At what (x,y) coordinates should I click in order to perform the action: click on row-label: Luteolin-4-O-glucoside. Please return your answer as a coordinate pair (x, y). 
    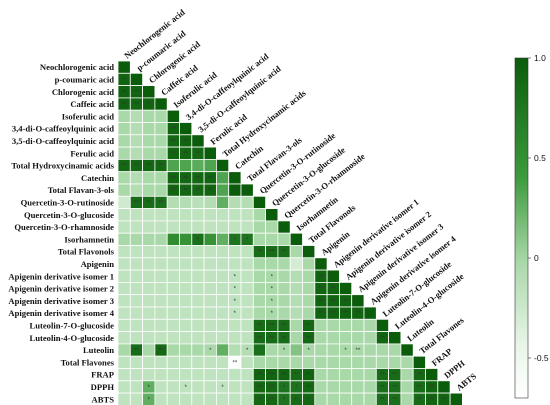
    Looking at the image, I should click on (71, 338).